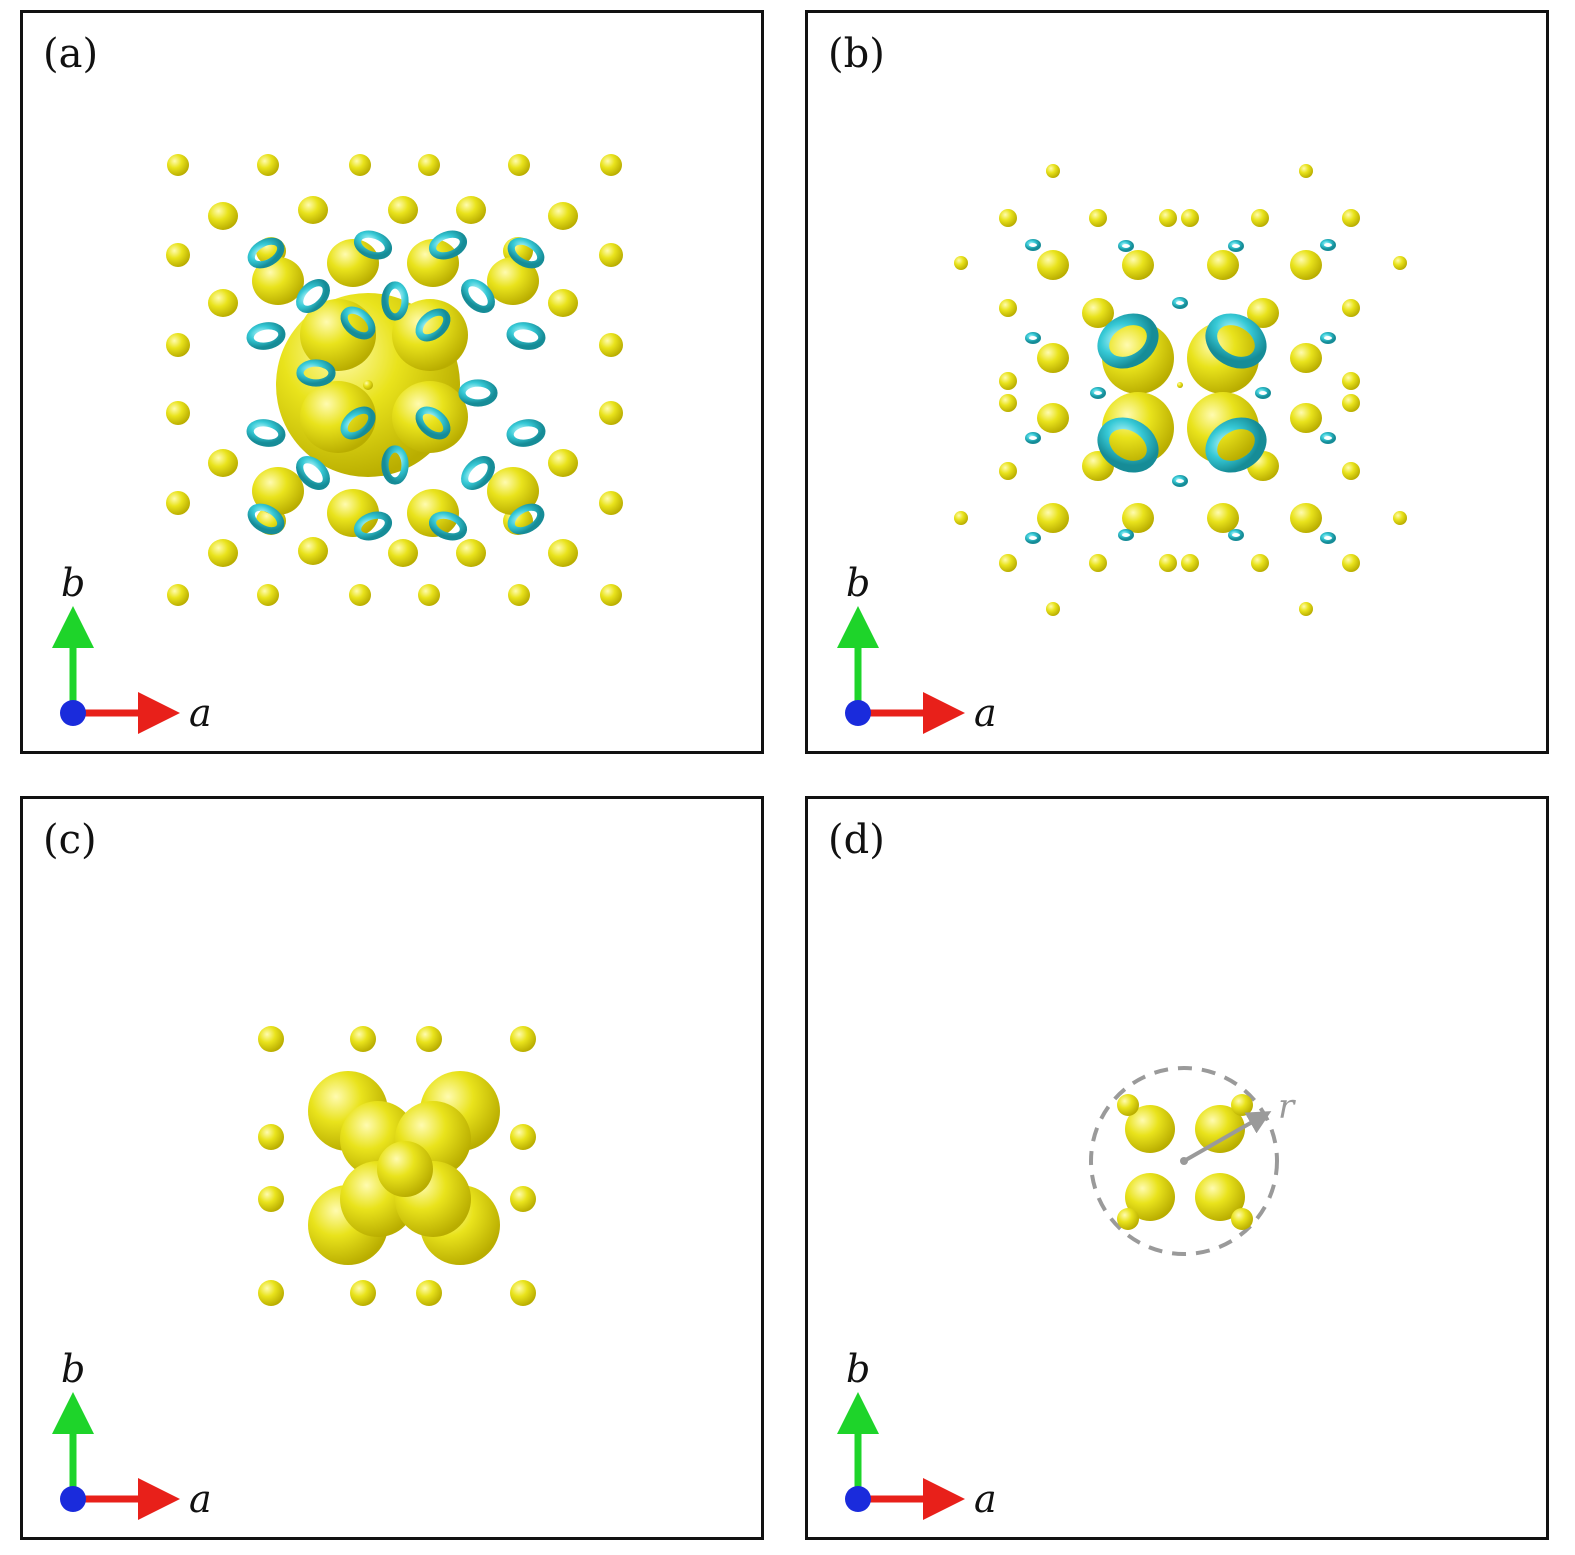 The width and height of the screenshot is (1575, 1555). I want to click on isosurface-scene-b, so click(1180, 390).